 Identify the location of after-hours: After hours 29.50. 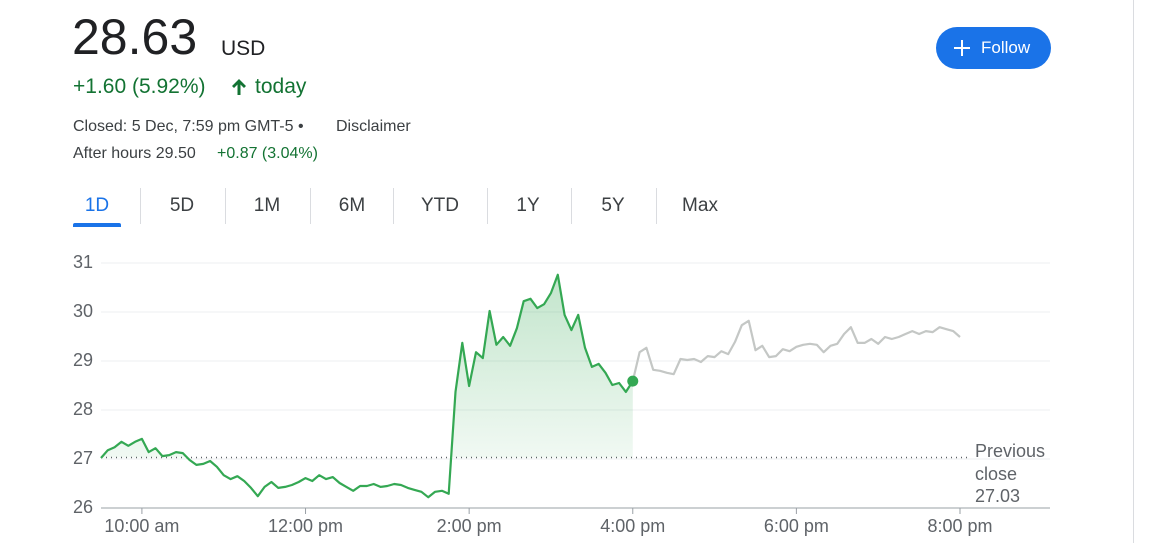
(134, 153).